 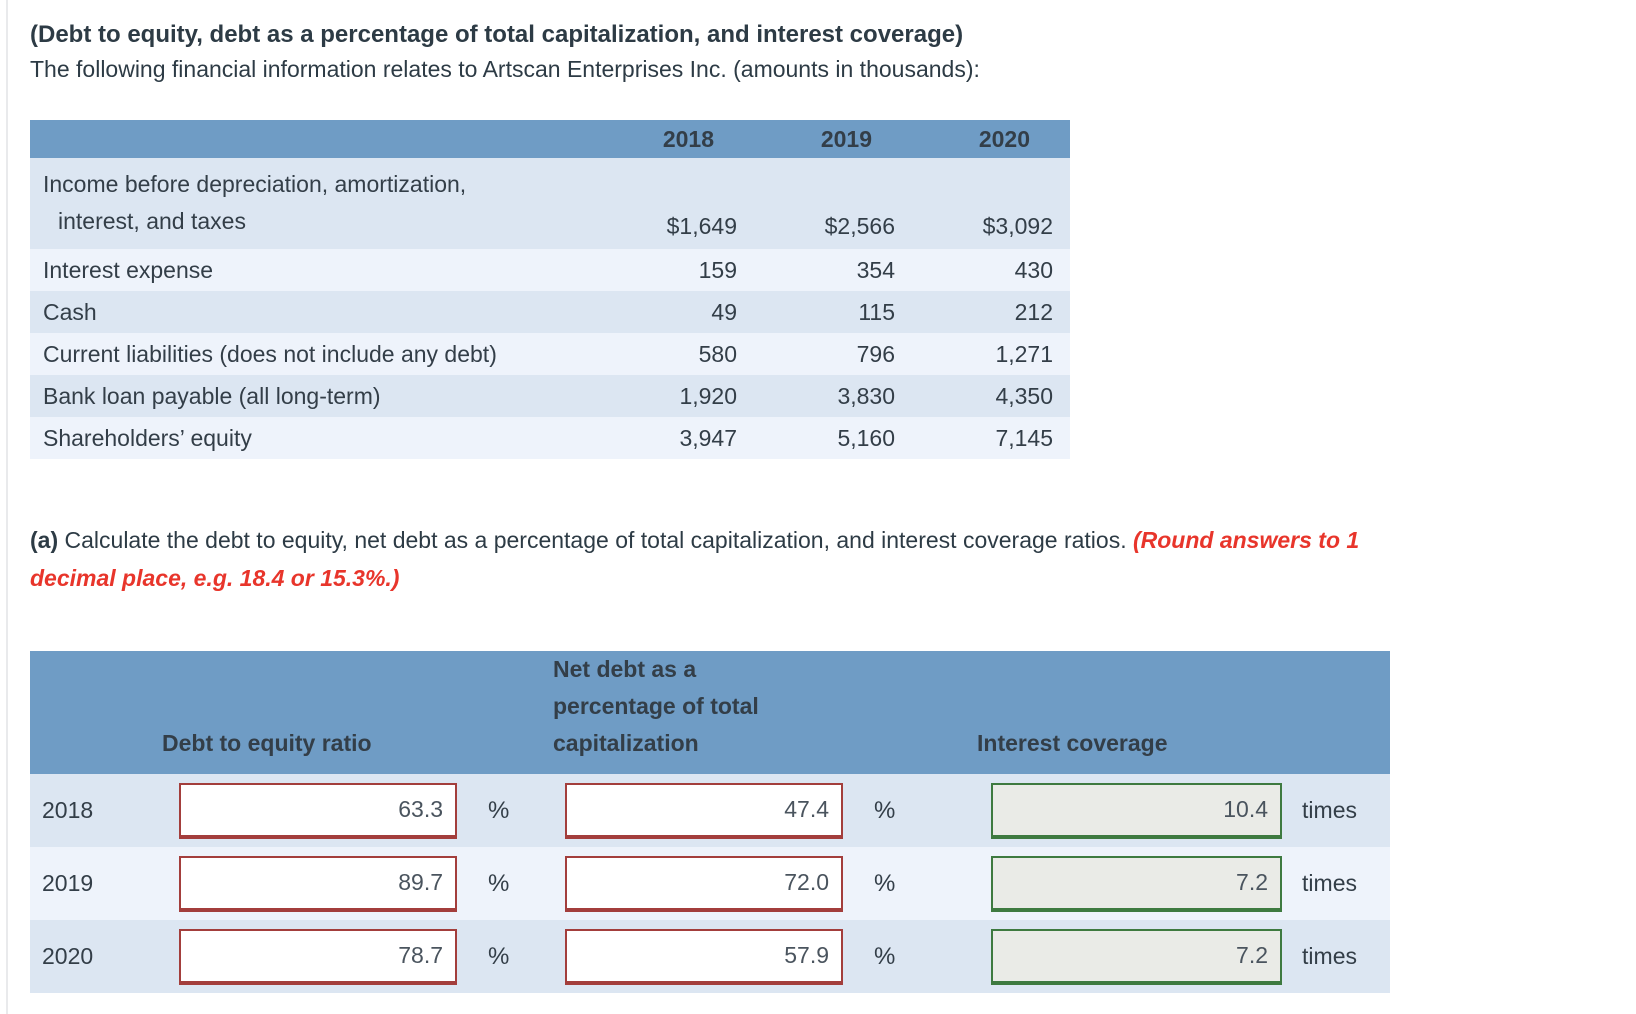 I want to click on header-net-debt-line3: capitalization, so click(x=626, y=743).